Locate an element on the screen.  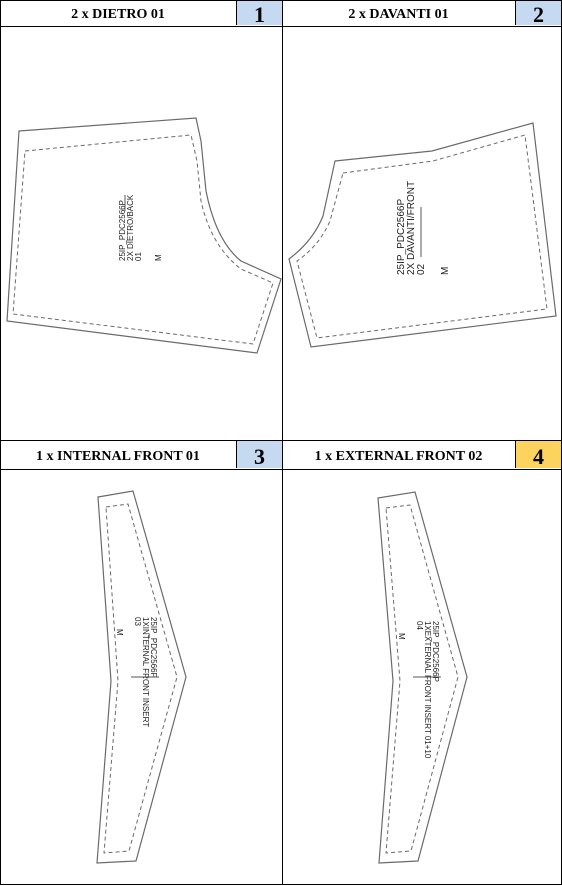
back-piece-outline is located at coordinates (144, 235).